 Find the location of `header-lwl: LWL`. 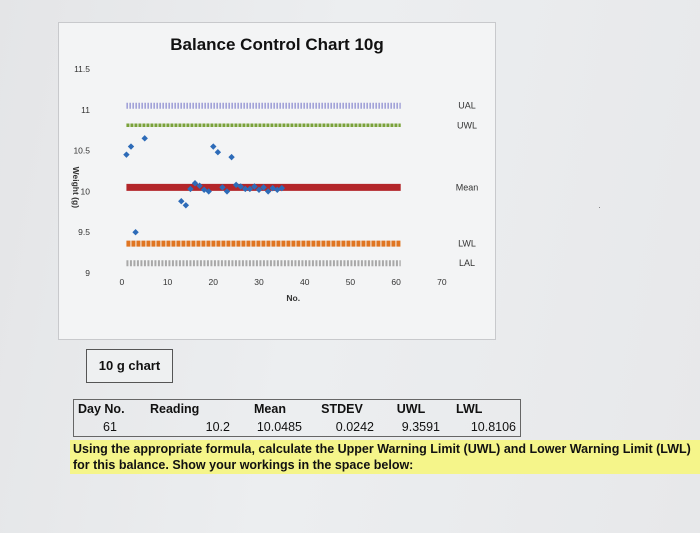

header-lwl: LWL is located at coordinates (482, 408).